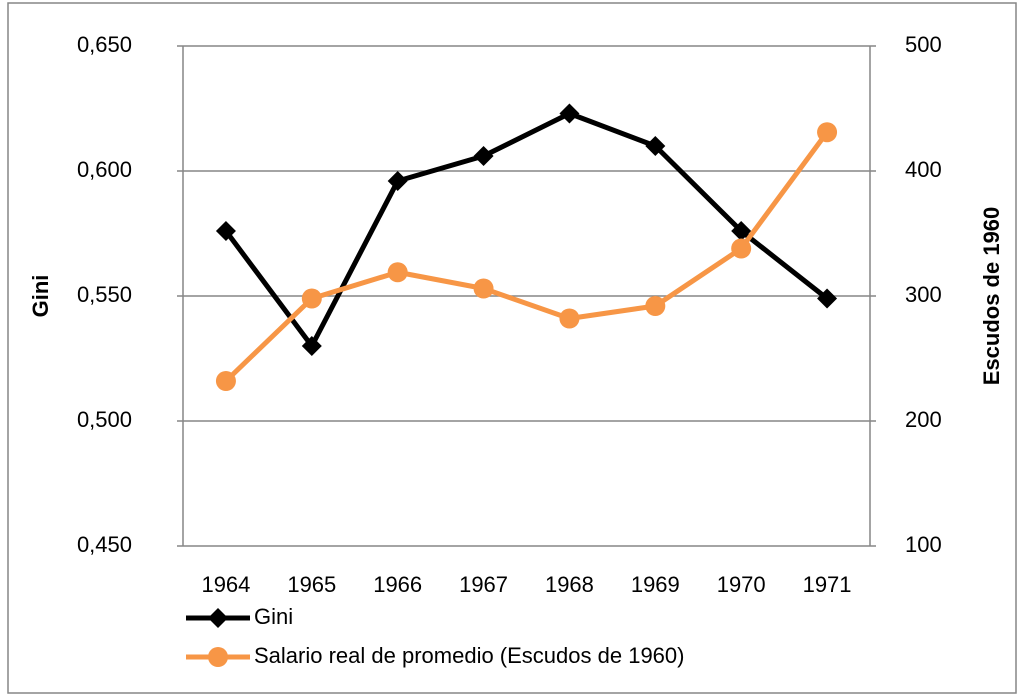  I want to click on x-tick-label: 1969, so click(655, 584).